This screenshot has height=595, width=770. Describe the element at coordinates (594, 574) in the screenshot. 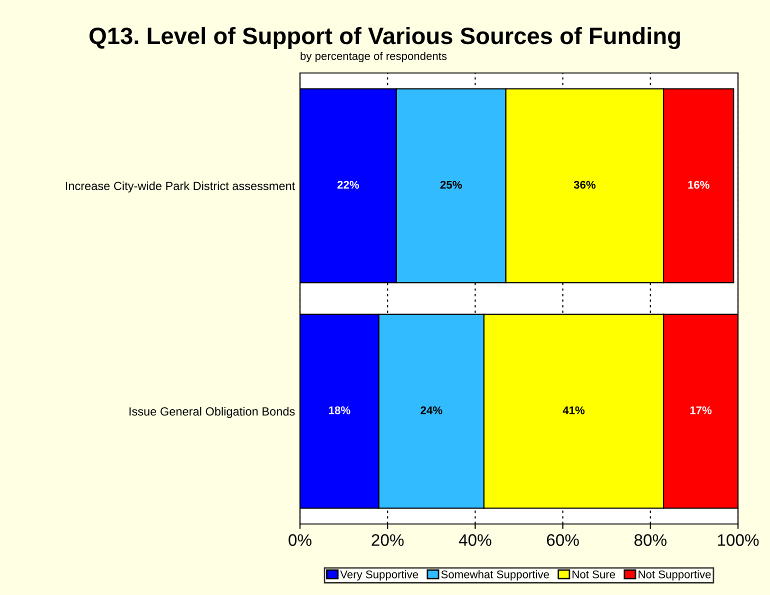

I see `legend-label: Not Sure` at that location.